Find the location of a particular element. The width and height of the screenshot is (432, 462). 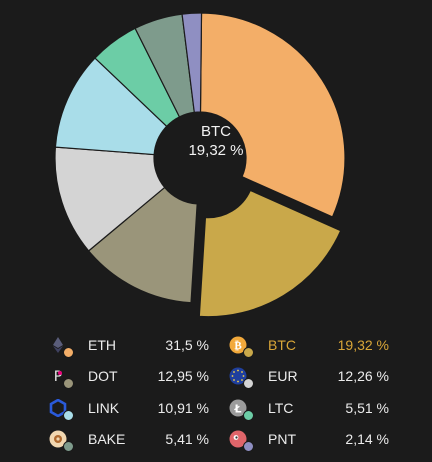

legend-item-eth: ETH 31,5 % is located at coordinates (130, 345).